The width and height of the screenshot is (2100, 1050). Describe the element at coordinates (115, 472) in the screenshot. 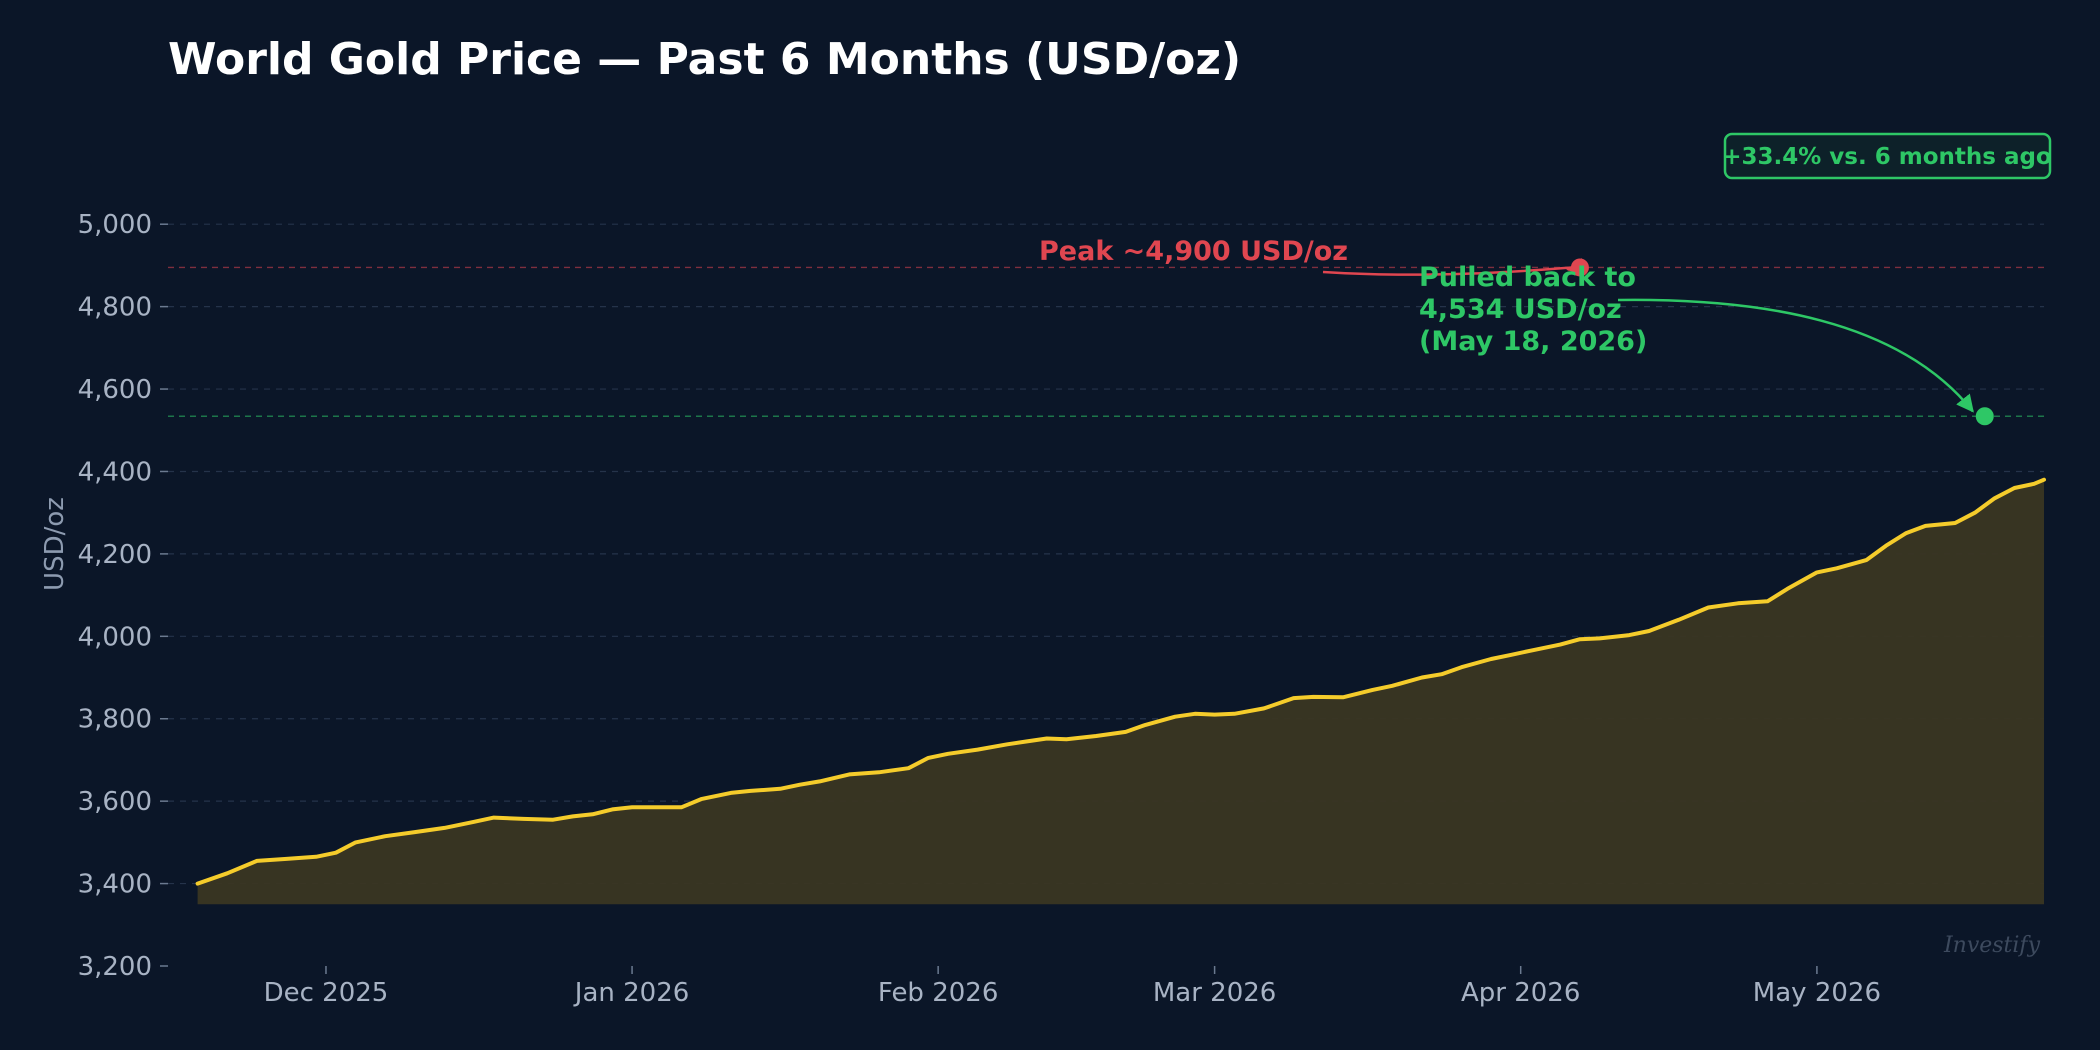

I see `y-tick-label: 4,400` at that location.